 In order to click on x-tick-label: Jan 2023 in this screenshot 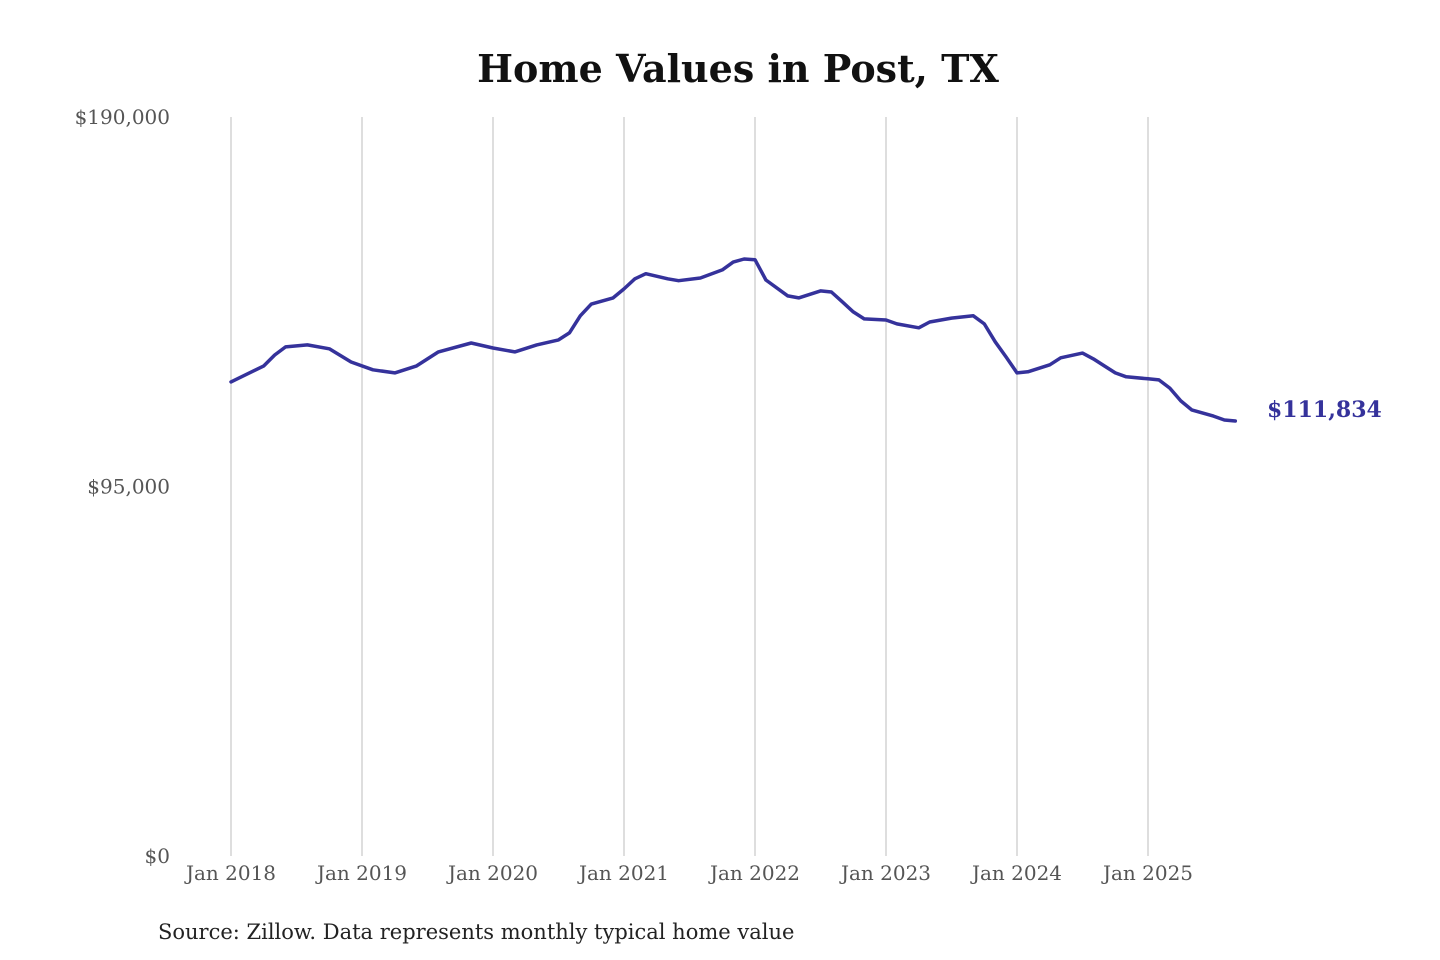, I will do `click(885, 873)`.